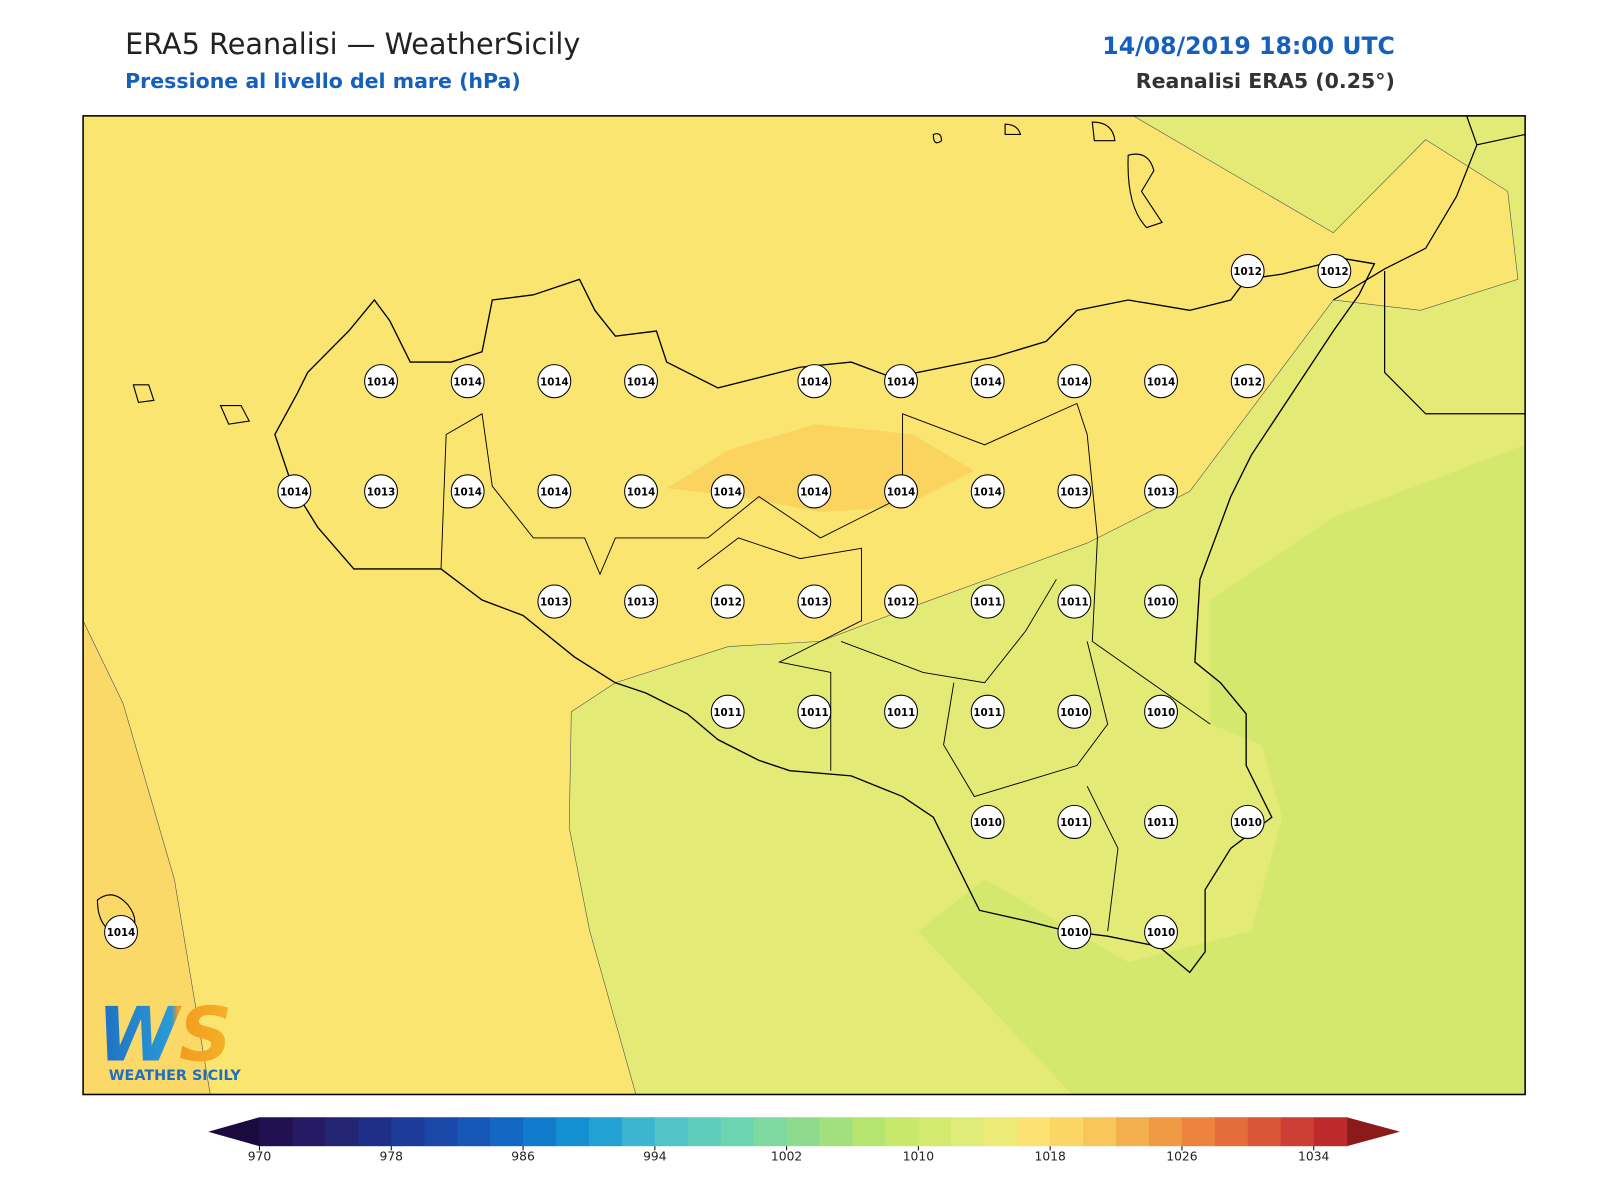 Image resolution: width=1600 pixels, height=1200 pixels. I want to click on colorbar: 970 978 986 994 1002 1010 1018 1026 1034, so click(804, 1140).